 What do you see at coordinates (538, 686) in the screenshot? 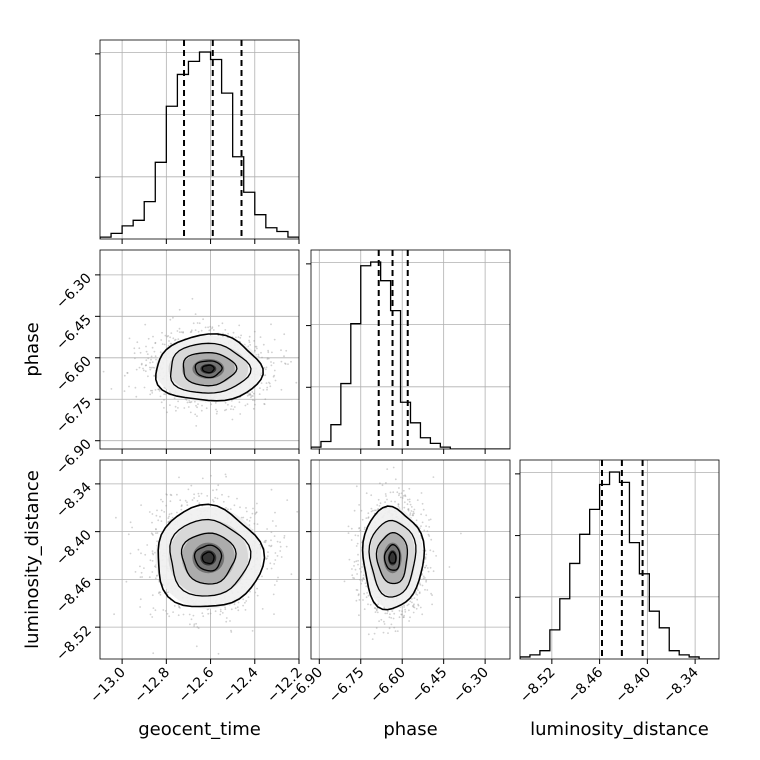
I see `x-tick-label: −8.52` at bounding box center [538, 686].